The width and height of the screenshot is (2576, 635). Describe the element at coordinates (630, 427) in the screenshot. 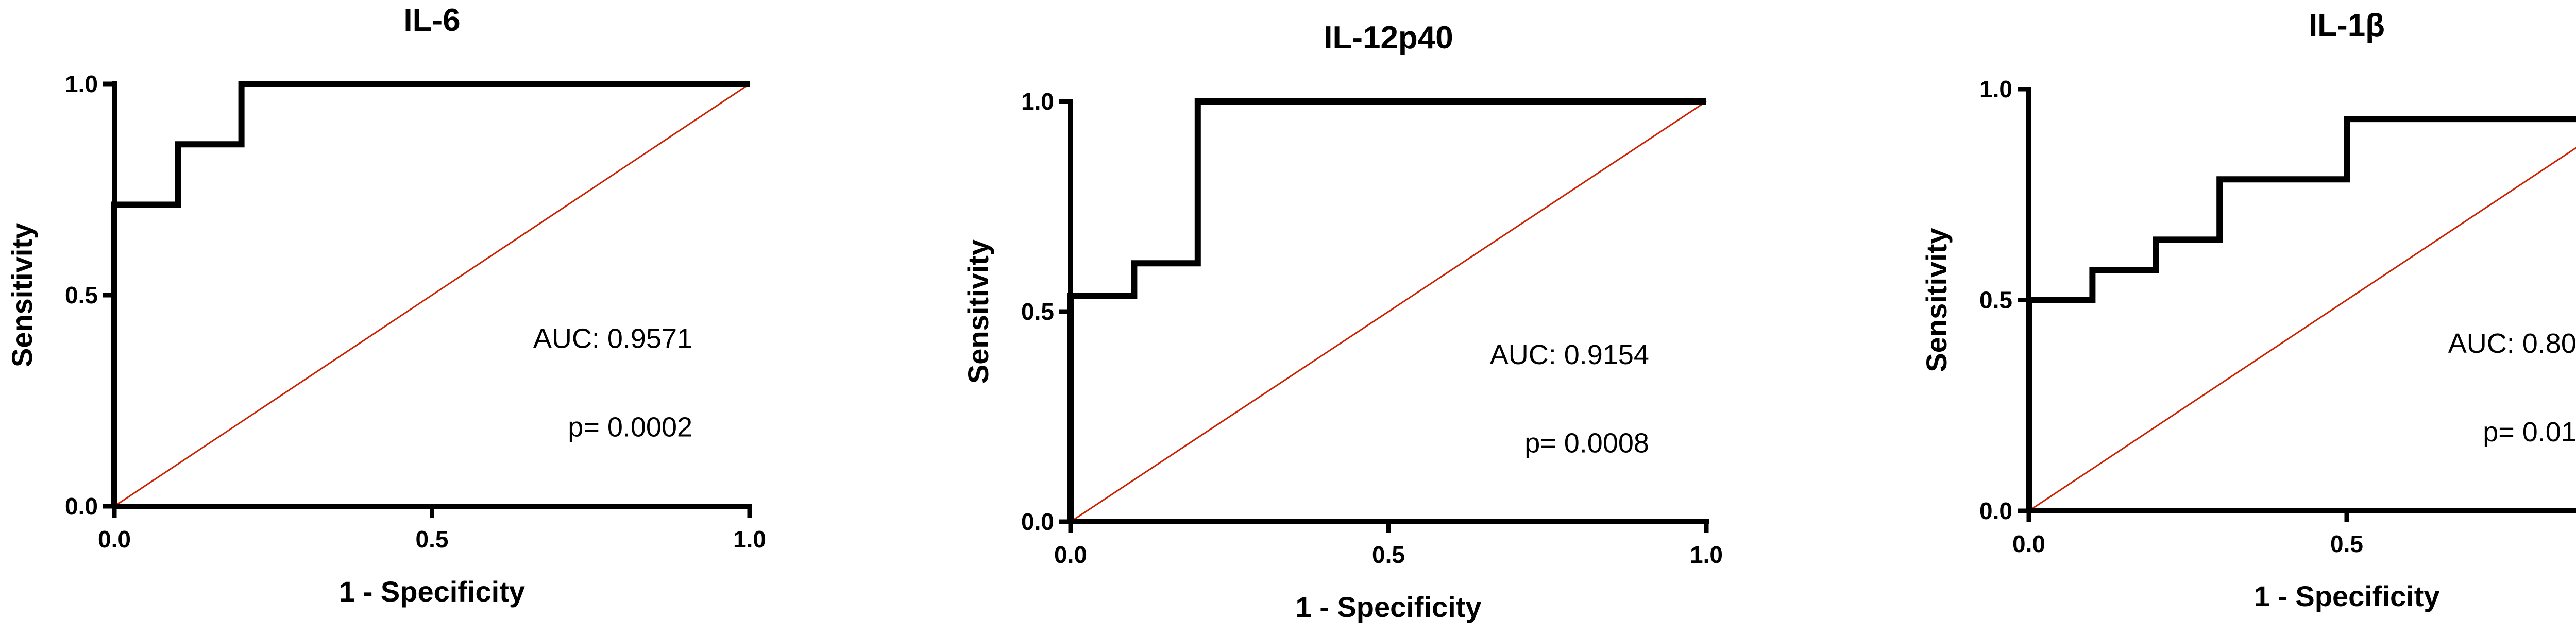

I see `p-value-annotation: p= 0.0002` at that location.